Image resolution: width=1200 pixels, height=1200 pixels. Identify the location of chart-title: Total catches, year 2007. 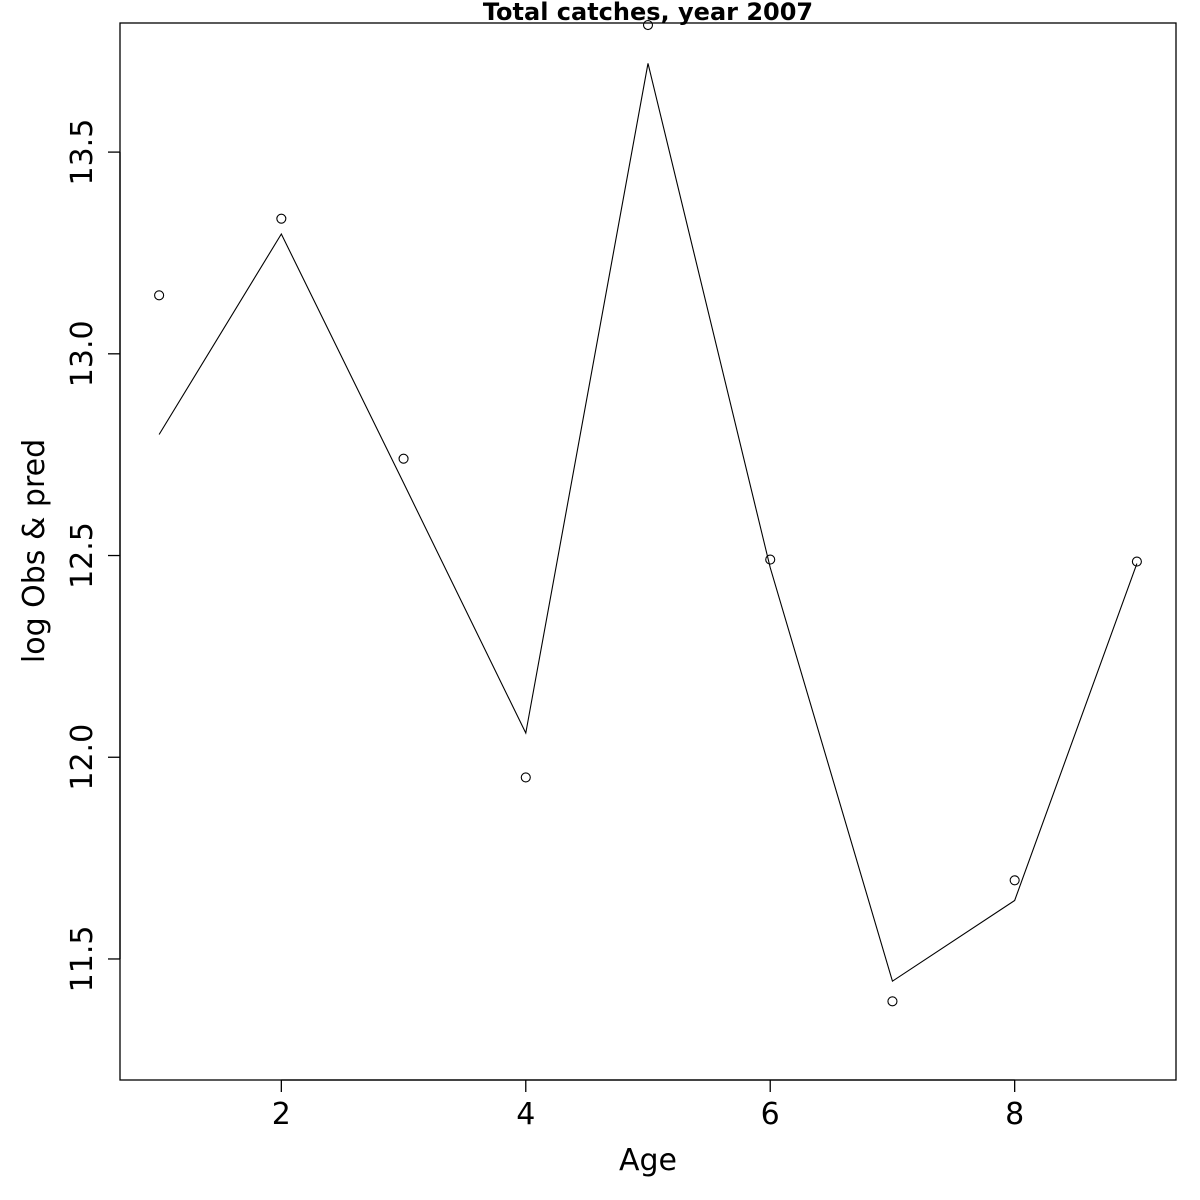
(648, 13).